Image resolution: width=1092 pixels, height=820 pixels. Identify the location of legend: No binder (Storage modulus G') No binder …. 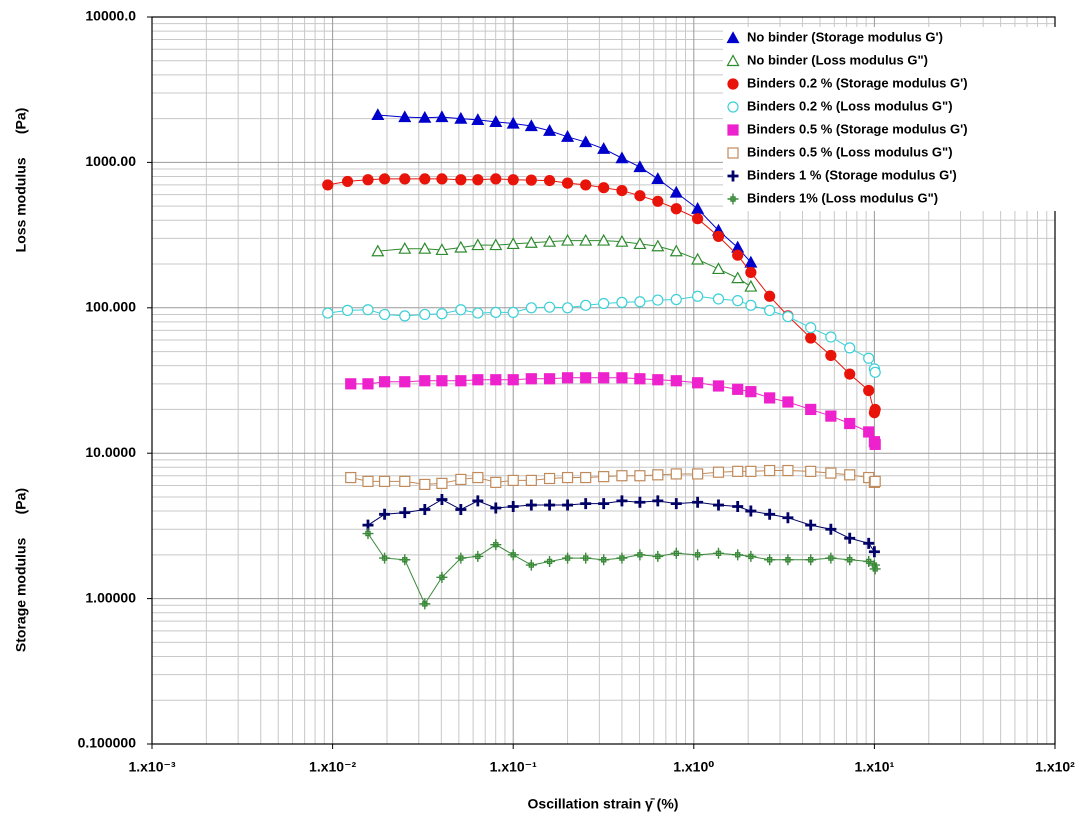
(893, 119).